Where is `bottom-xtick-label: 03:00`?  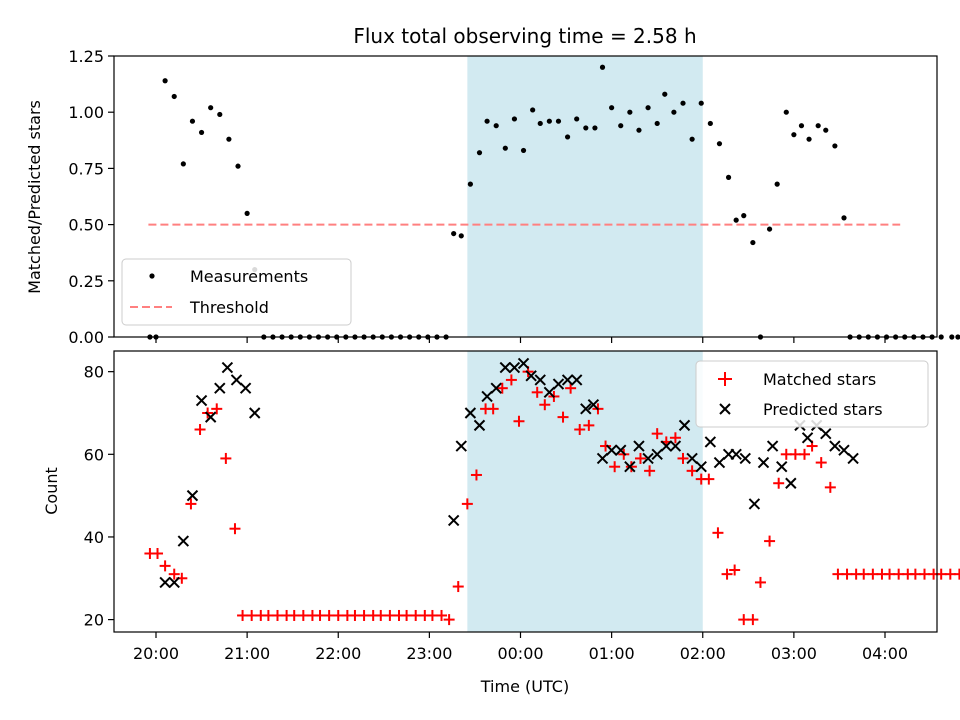 bottom-xtick-label: 03:00 is located at coordinates (794, 653).